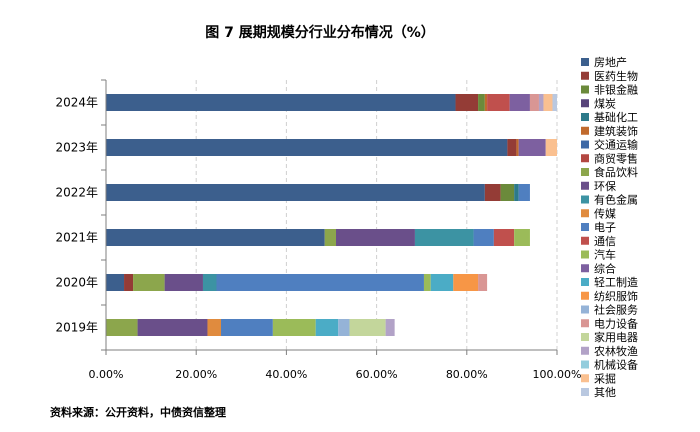 This screenshot has width=700, height=432. I want to click on legend-label: 交通运输, so click(616, 145).